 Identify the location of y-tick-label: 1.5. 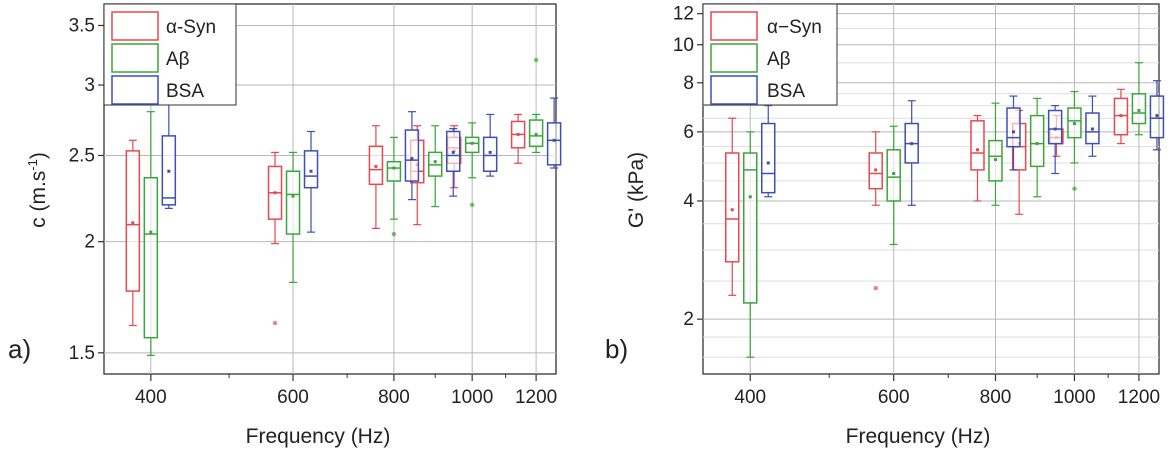
(82, 353).